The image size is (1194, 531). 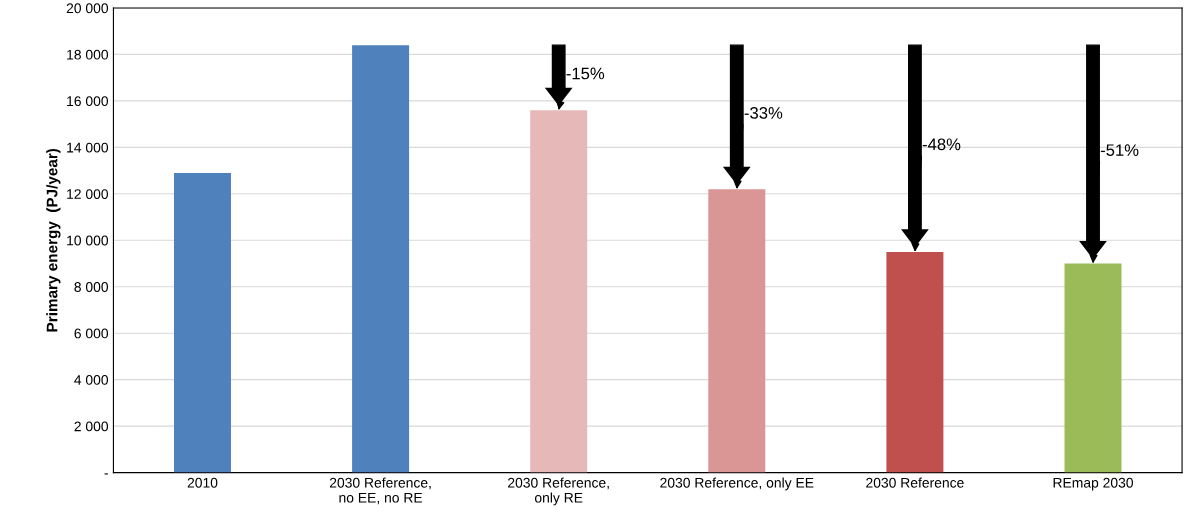 What do you see at coordinates (91, 287) in the screenshot?
I see `y-tick-label: 8 000` at bounding box center [91, 287].